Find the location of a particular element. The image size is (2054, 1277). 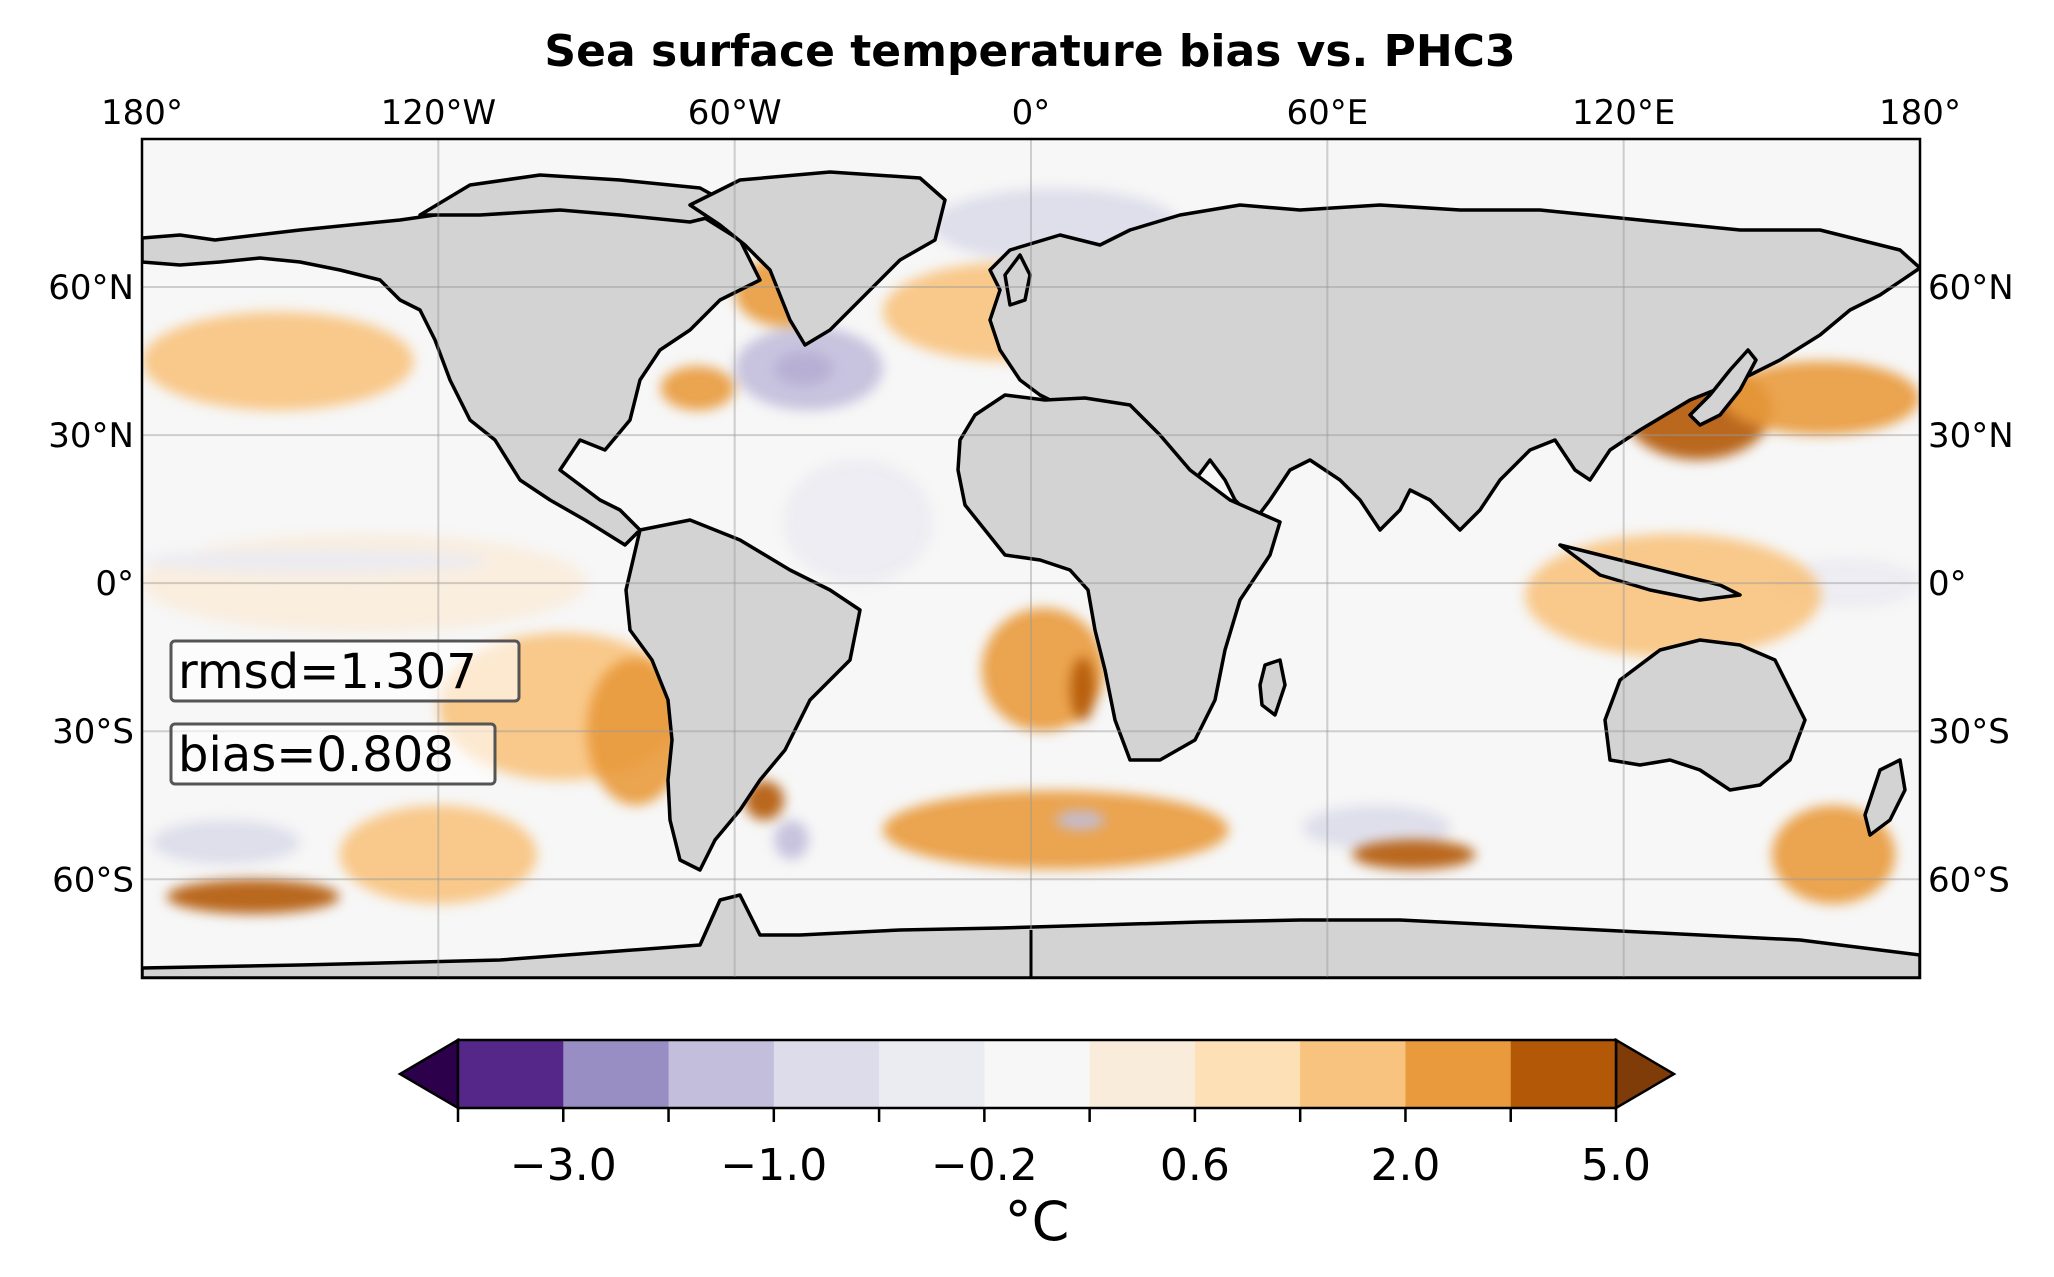

latitude-tick-label-right: 60°N is located at coordinates (1971, 288).